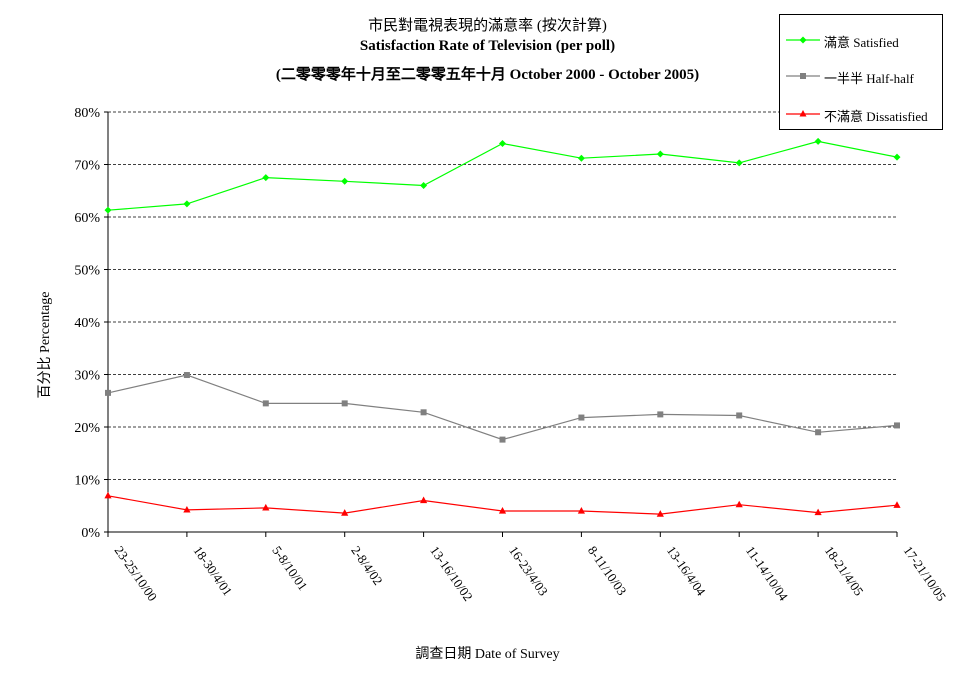 The height and width of the screenshot is (680, 975). I want to click on legend-swatch-dissatisfied, so click(803, 113).